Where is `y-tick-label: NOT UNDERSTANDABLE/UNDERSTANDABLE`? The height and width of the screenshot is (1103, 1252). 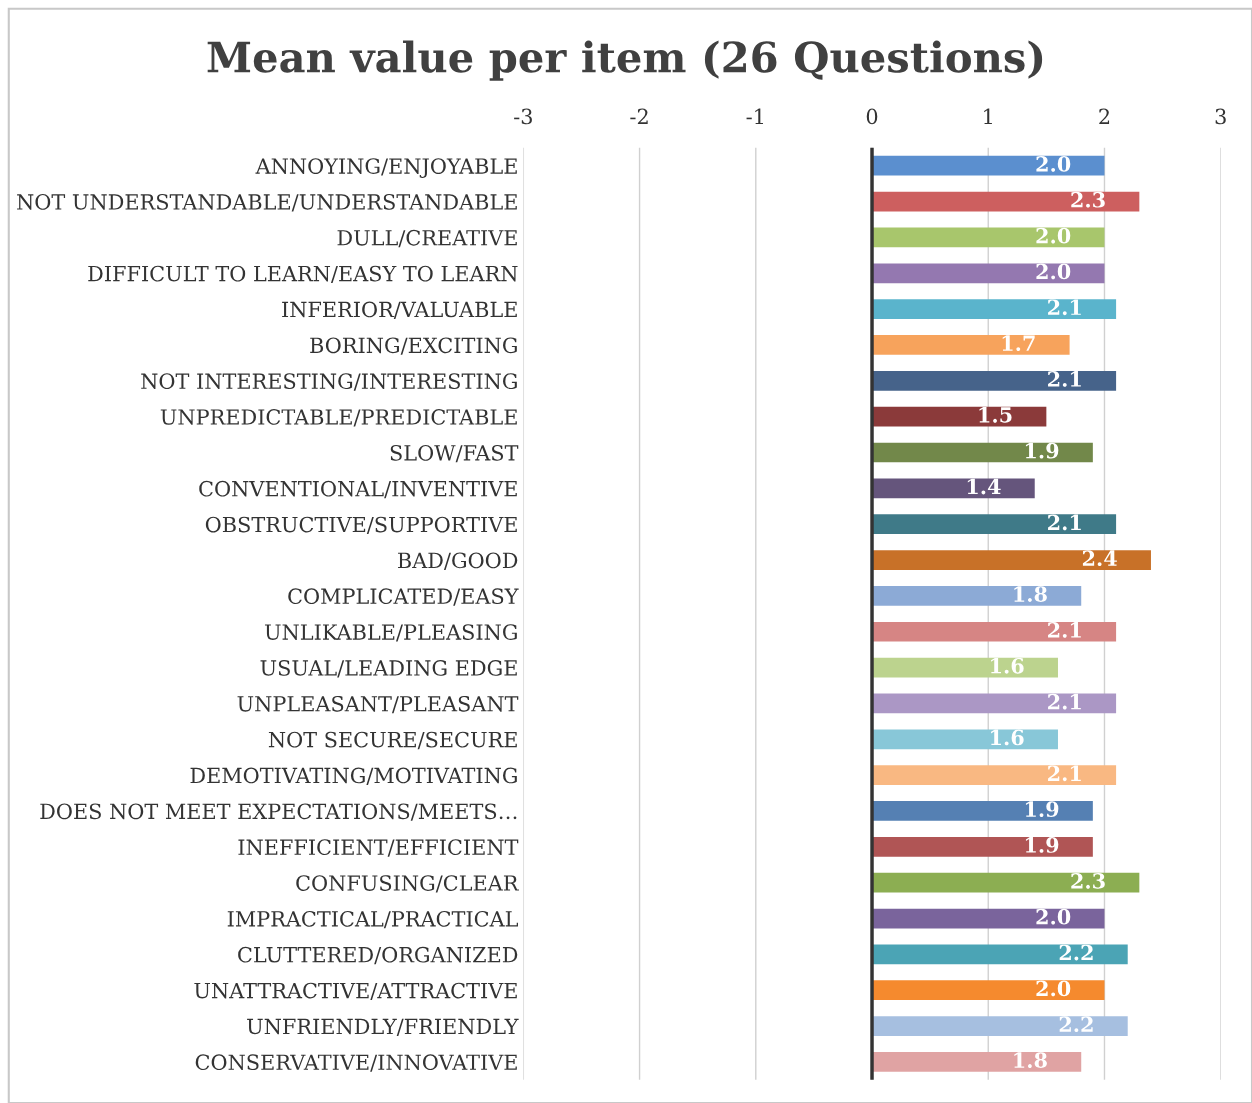 y-tick-label: NOT UNDERSTANDABLE/UNDERSTANDABLE is located at coordinates (267, 203).